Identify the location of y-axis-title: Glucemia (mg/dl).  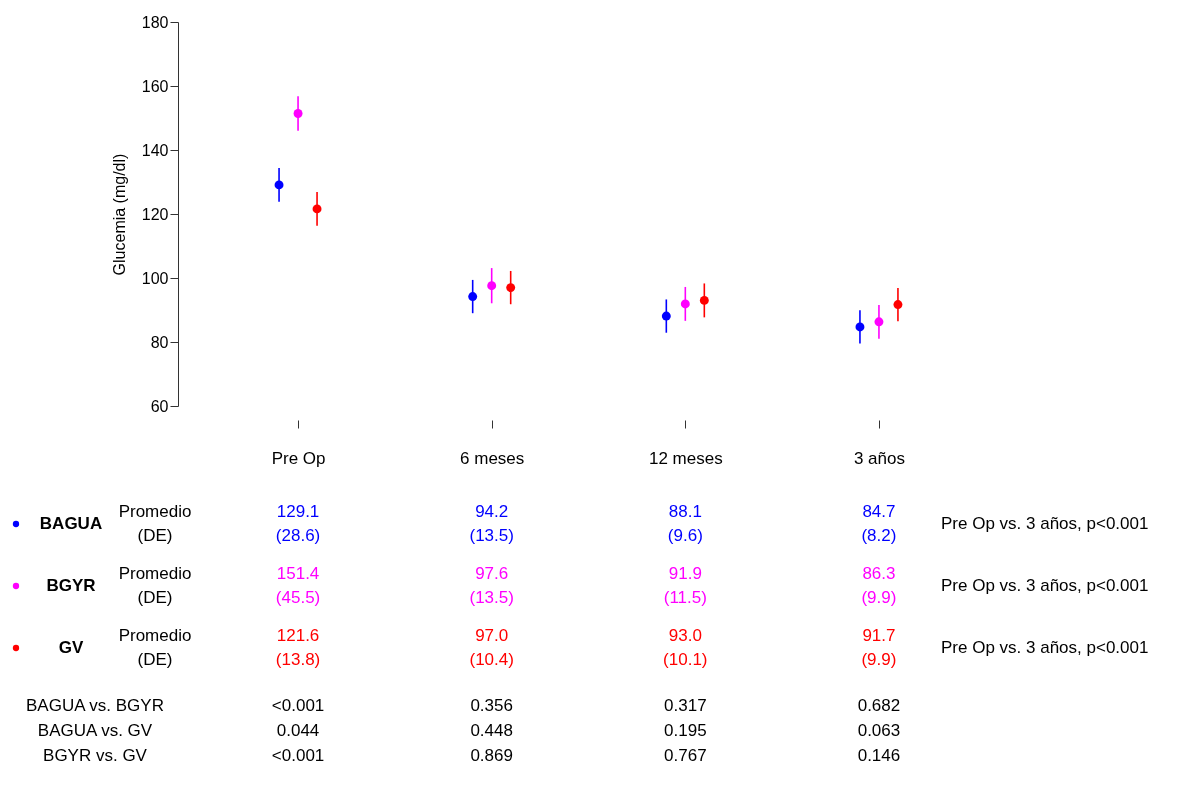
(119, 214).